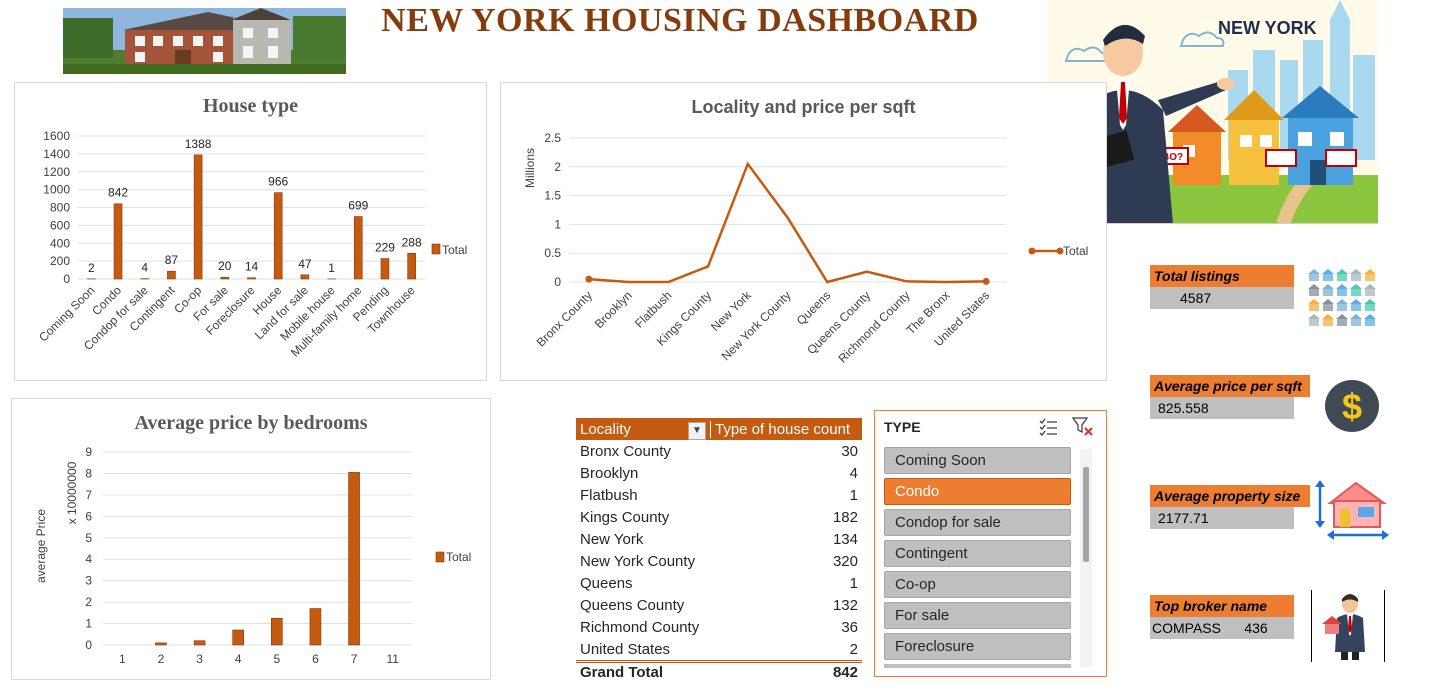  What do you see at coordinates (977, 666) in the screenshot?
I see `slicer-next-item-peek` at bounding box center [977, 666].